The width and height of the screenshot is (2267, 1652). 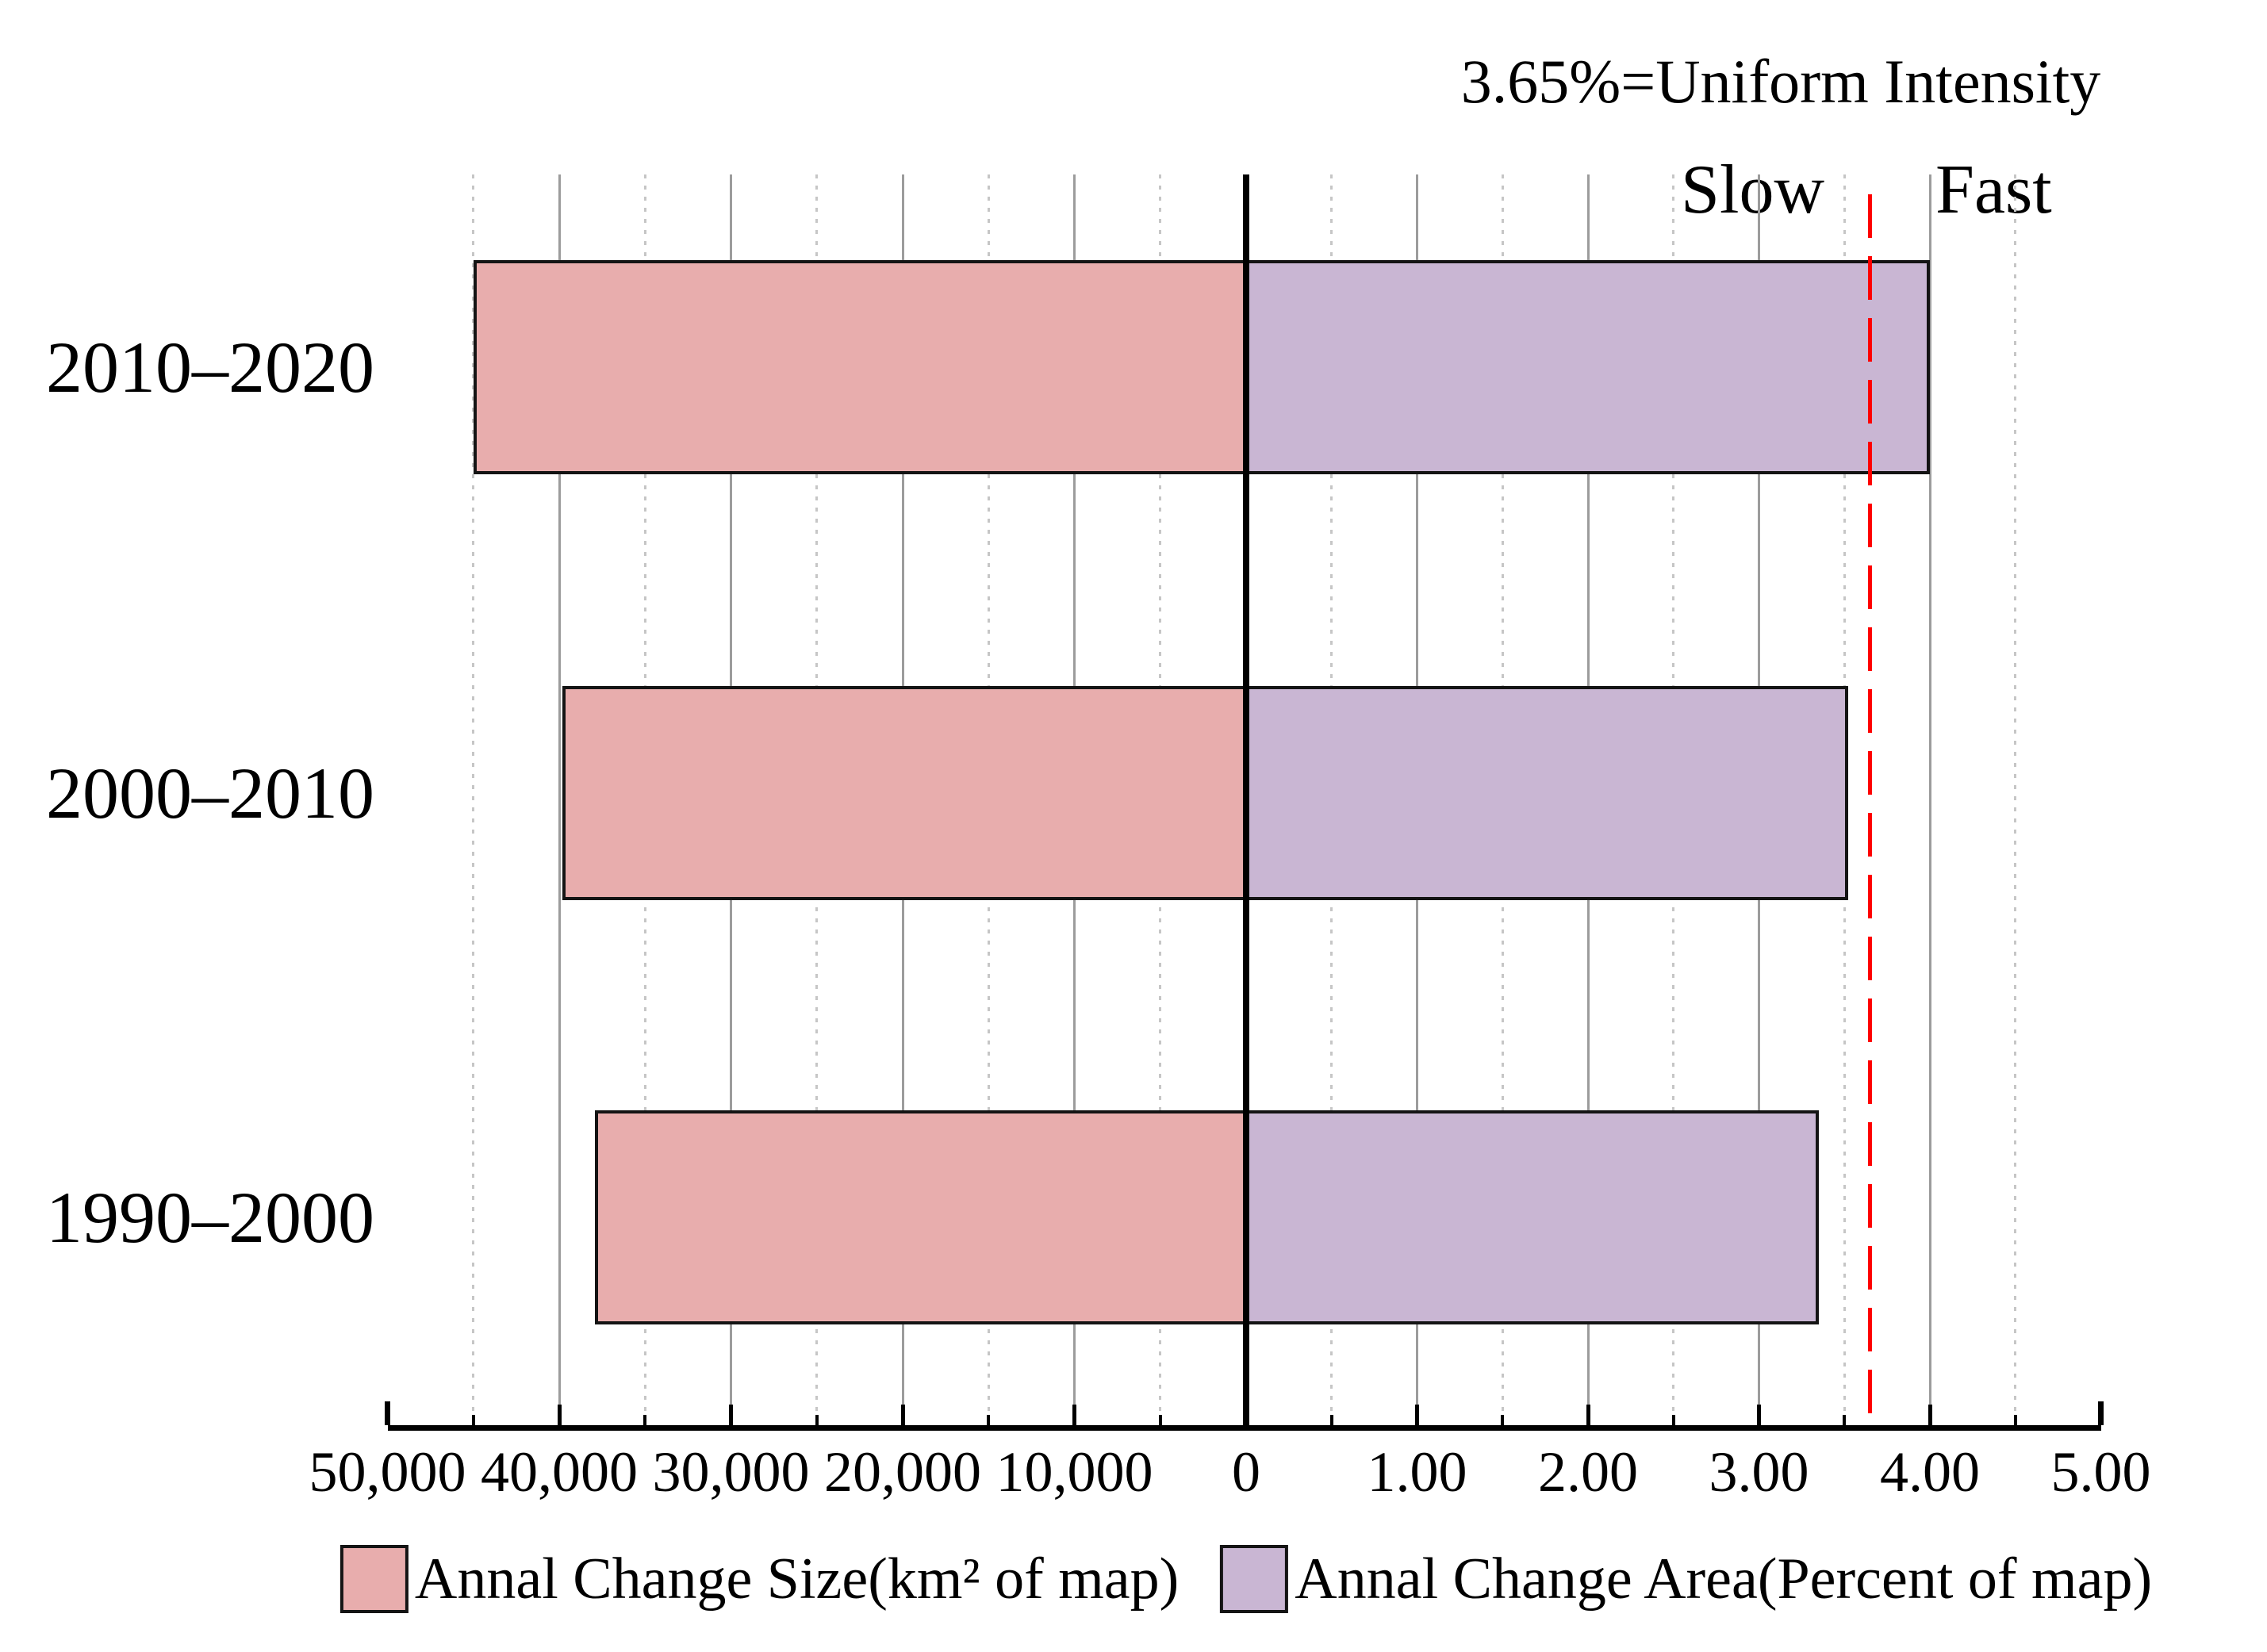 I want to click on x-axis-line, so click(x=1245, y=1428).